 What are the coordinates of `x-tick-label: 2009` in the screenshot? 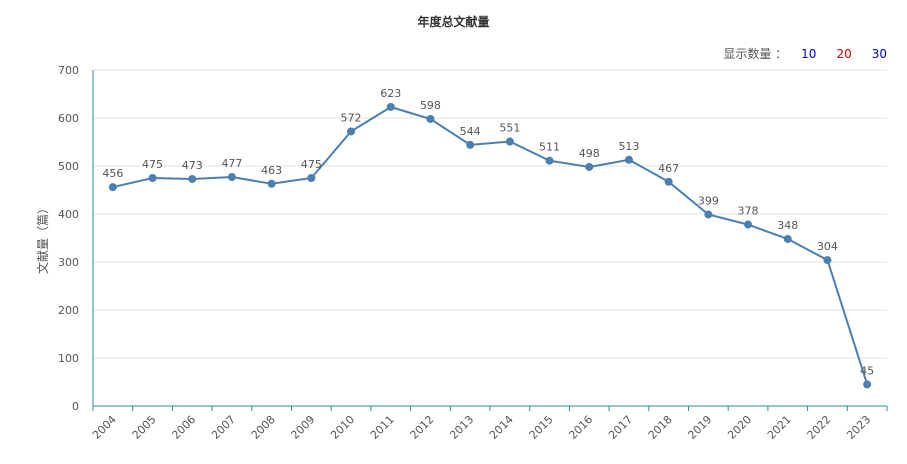 It's located at (302, 427).